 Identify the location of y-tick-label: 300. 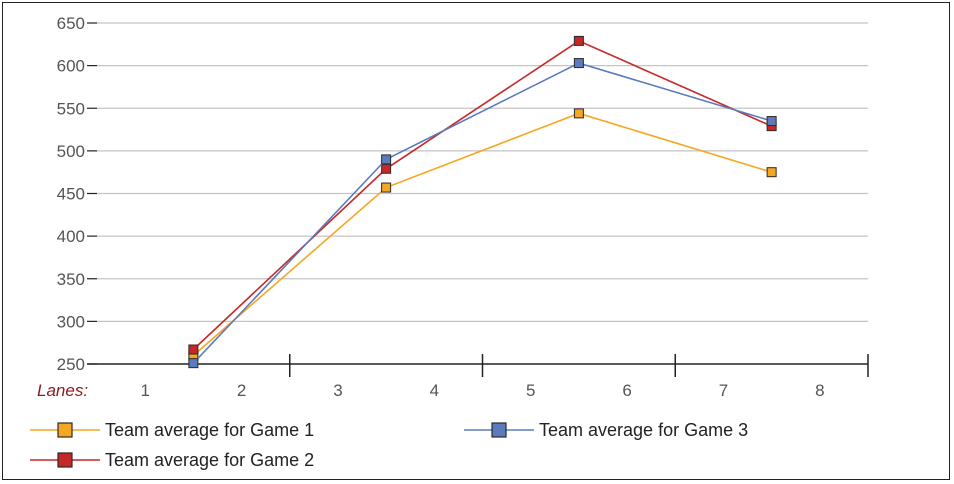
(71, 321).